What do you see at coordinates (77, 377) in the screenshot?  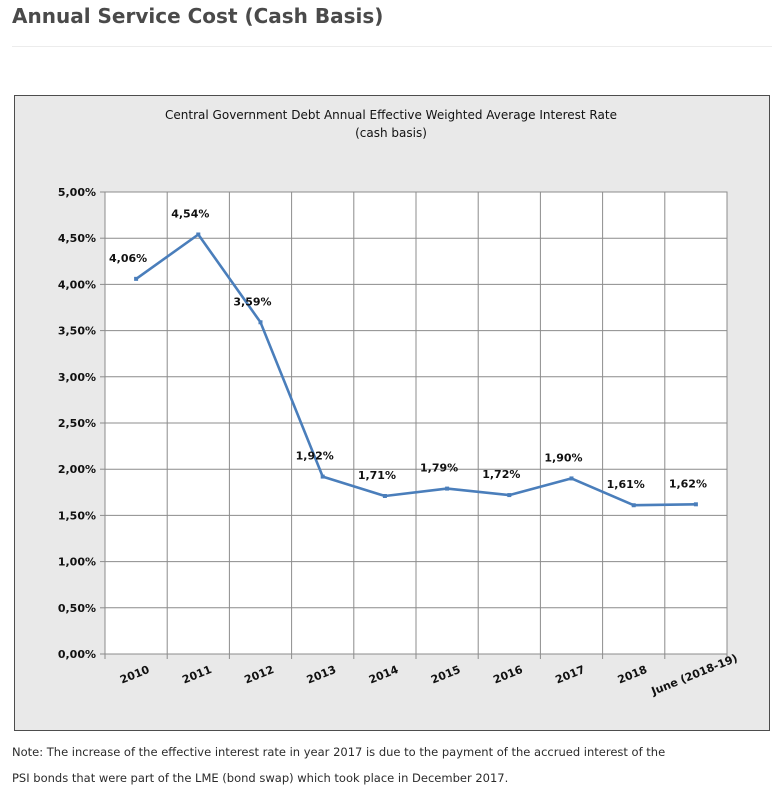 I see `y-tick-label: 3,00%` at bounding box center [77, 377].